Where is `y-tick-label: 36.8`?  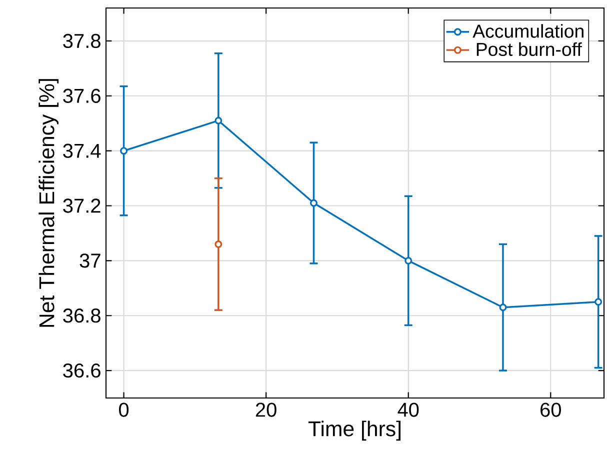
y-tick-label: 36.8 is located at coordinates (81, 315).